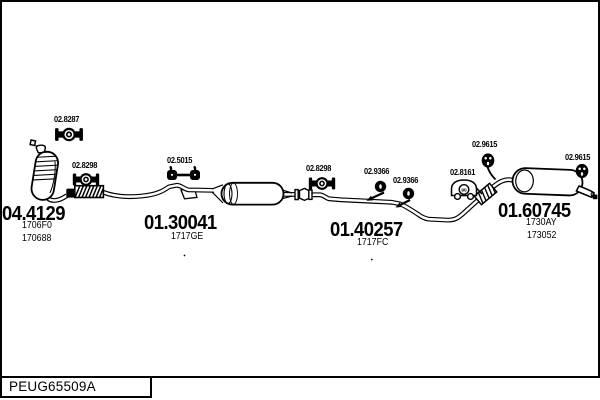 Image resolution: width=600 pixels, height=400 pixels. I want to click on bracket-hole-size-label: 90, so click(464, 190).